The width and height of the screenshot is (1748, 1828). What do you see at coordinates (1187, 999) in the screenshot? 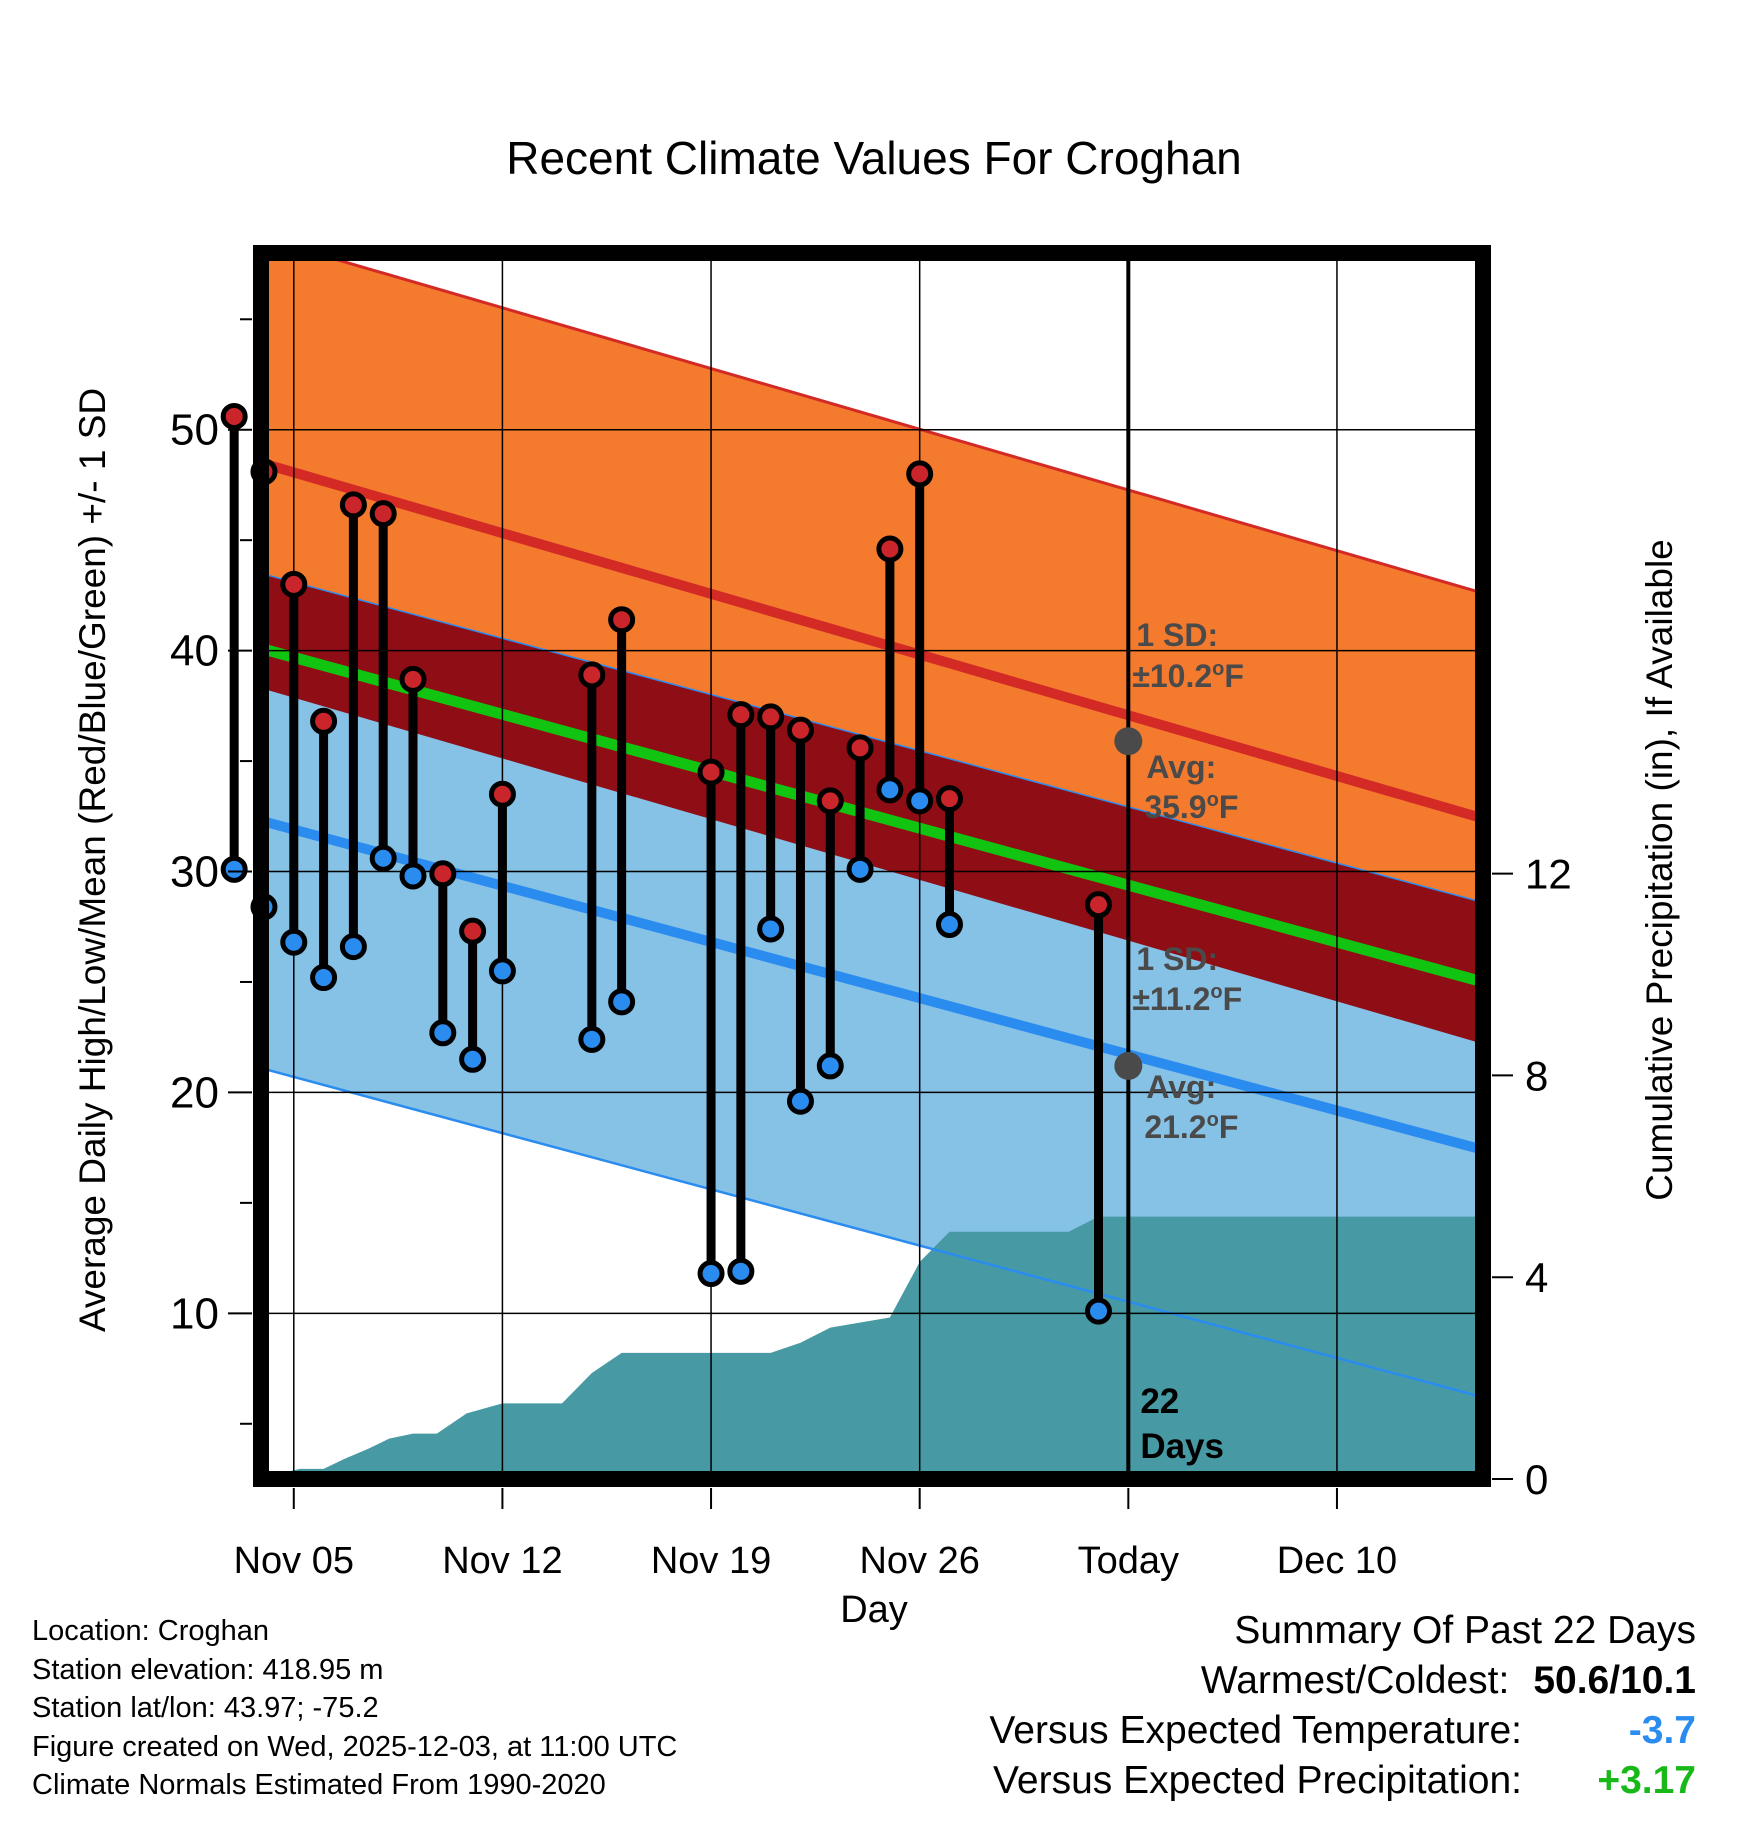
I see `low-sd-value: ±11.2oF` at bounding box center [1187, 999].